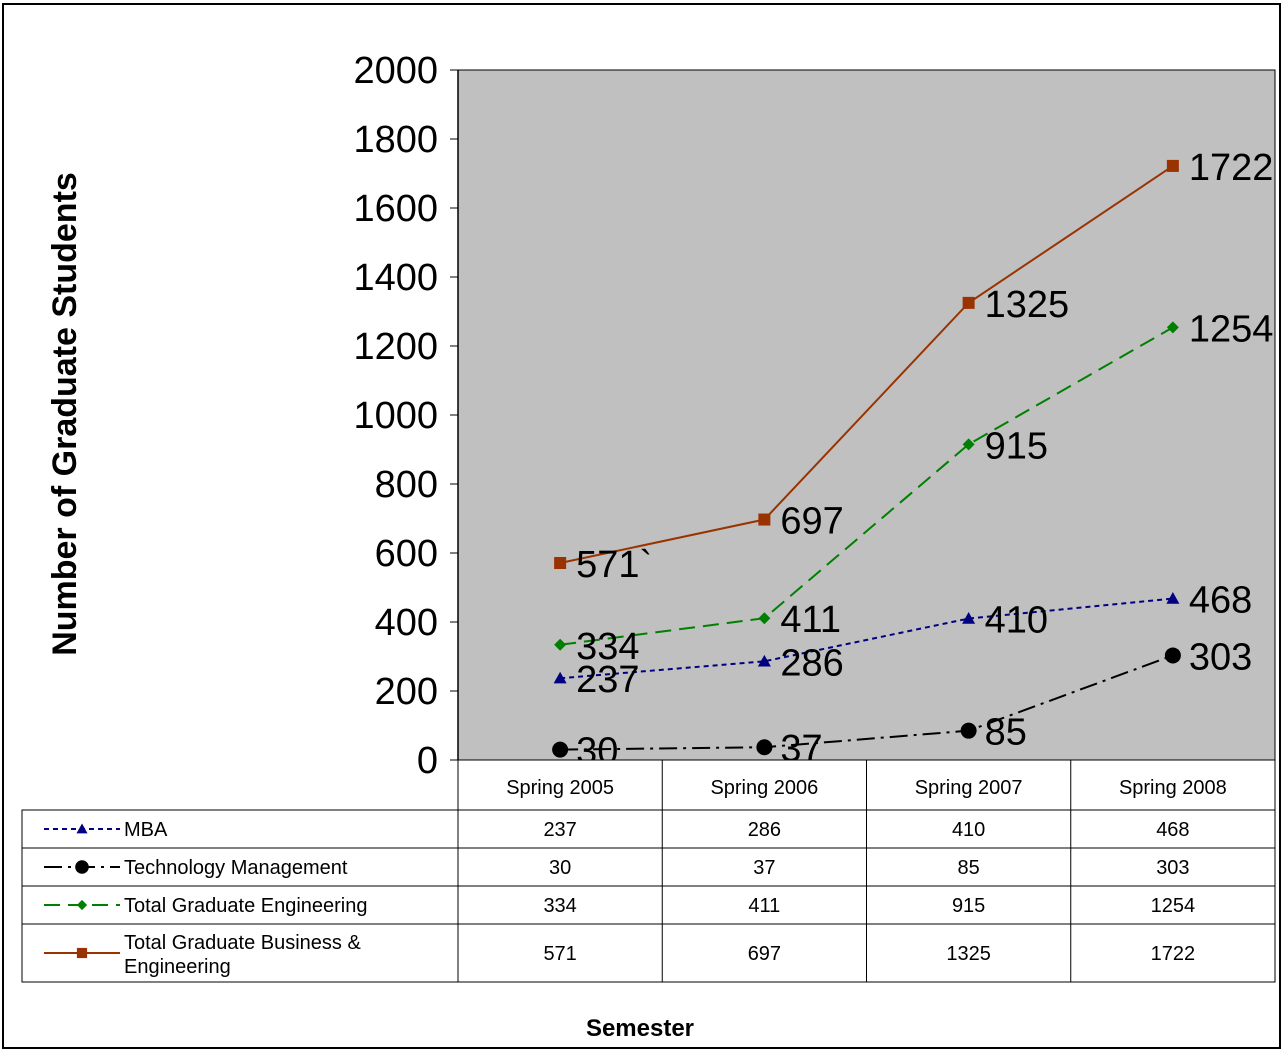  I want to click on table-cell: 30, so click(560, 868).